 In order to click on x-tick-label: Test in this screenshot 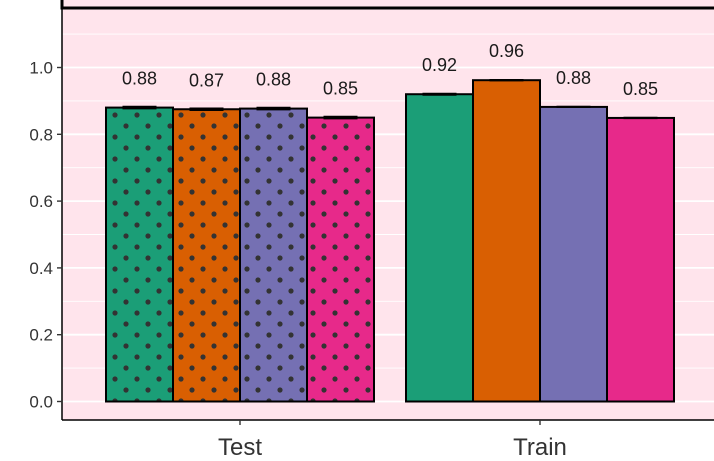, I will do `click(240, 447)`.